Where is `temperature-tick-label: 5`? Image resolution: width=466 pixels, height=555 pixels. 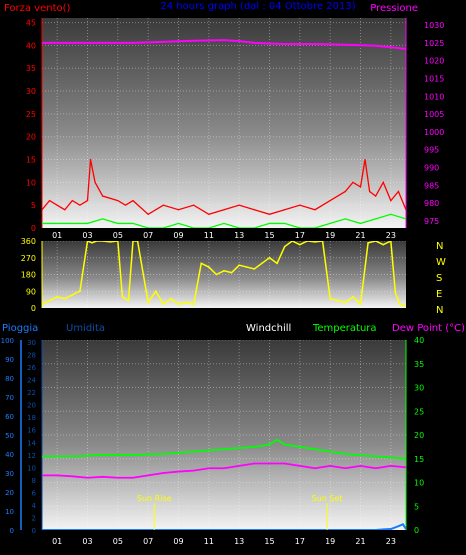 temperature-tick-label: 5 is located at coordinates (416, 506).